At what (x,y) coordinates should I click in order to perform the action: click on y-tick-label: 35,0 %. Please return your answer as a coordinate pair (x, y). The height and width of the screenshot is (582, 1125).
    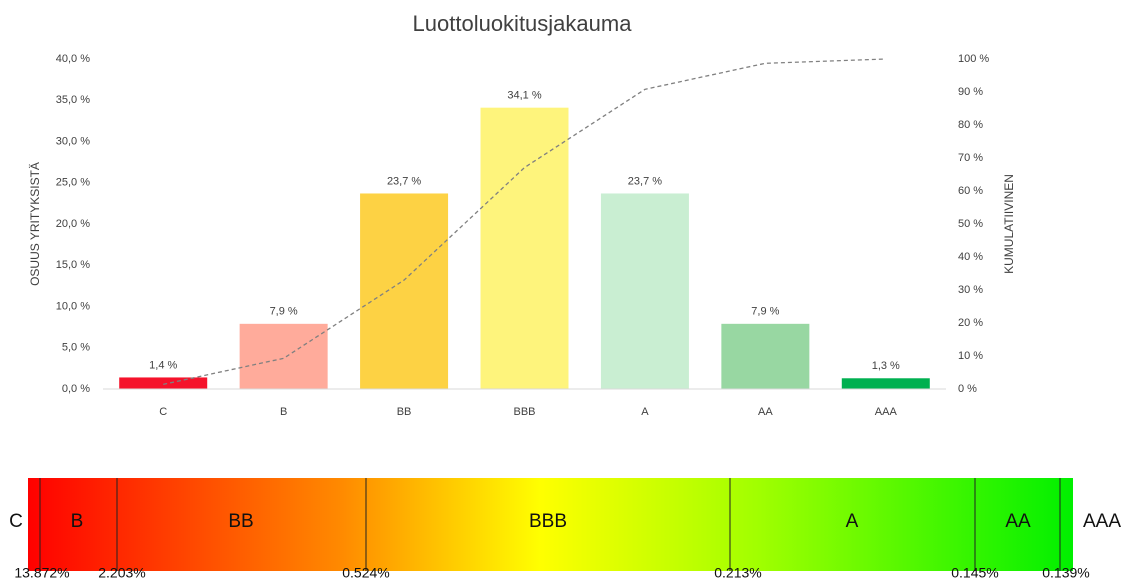
    Looking at the image, I should click on (73, 100).